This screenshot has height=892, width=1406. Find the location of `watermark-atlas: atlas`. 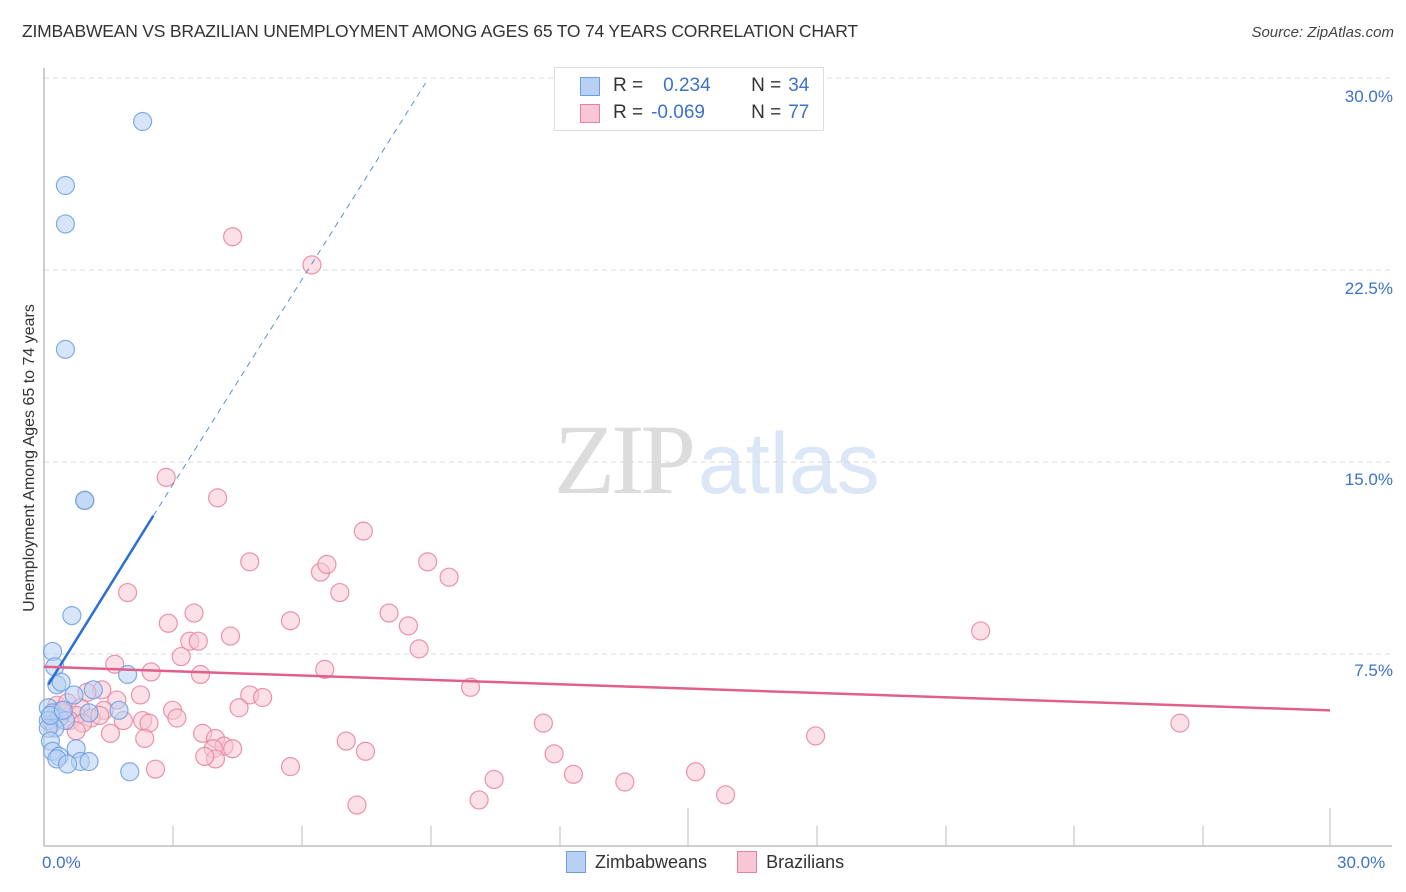

watermark-atlas: atlas is located at coordinates (789, 464).